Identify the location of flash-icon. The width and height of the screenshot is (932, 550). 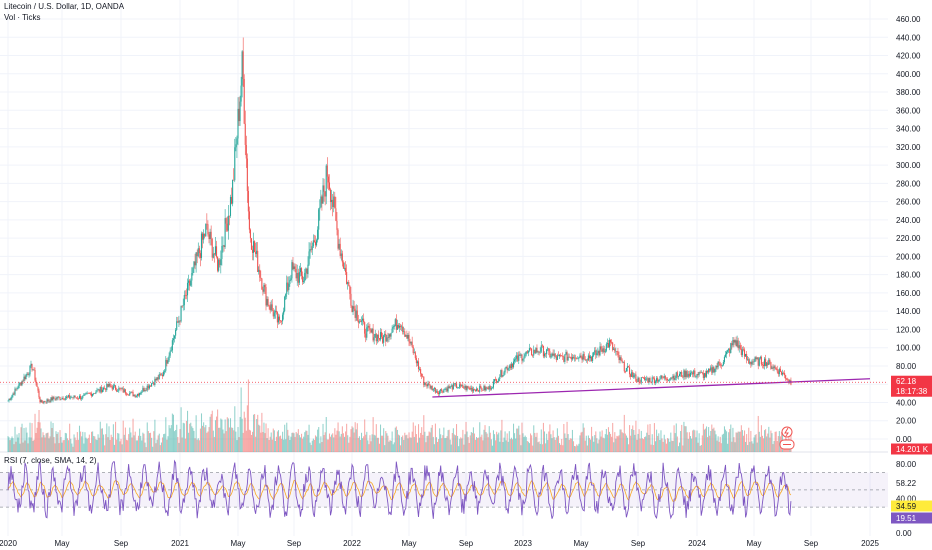
(787, 432).